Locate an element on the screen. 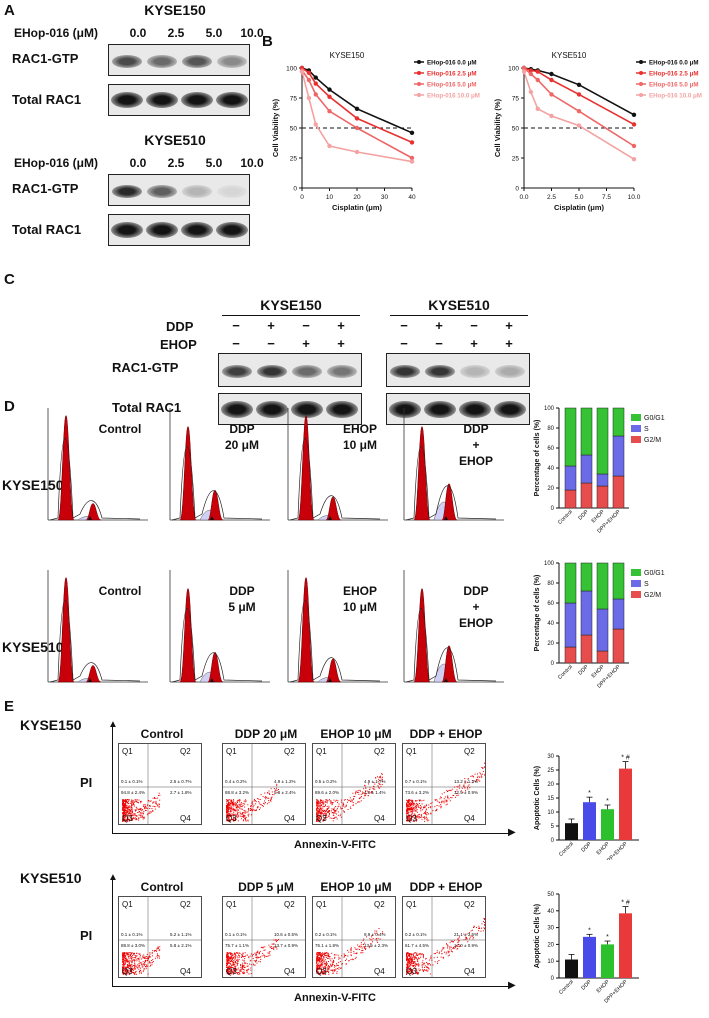 Image resolution: width=709 pixels, height=1018 pixels. quadrant-label: Q2 is located at coordinates (289, 751).